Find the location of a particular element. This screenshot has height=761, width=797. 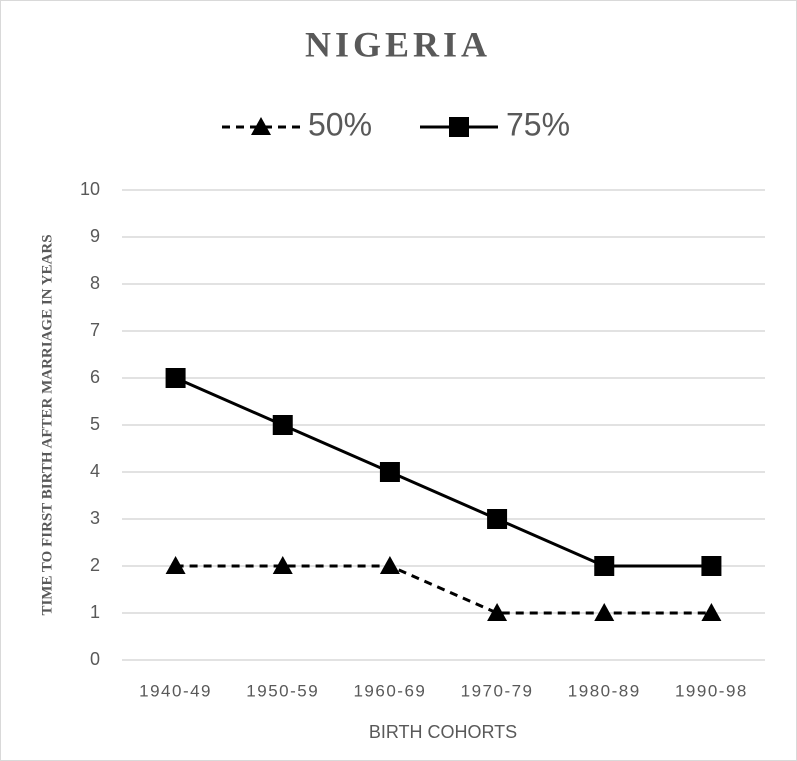

legend-label: 75% is located at coordinates (538, 124).